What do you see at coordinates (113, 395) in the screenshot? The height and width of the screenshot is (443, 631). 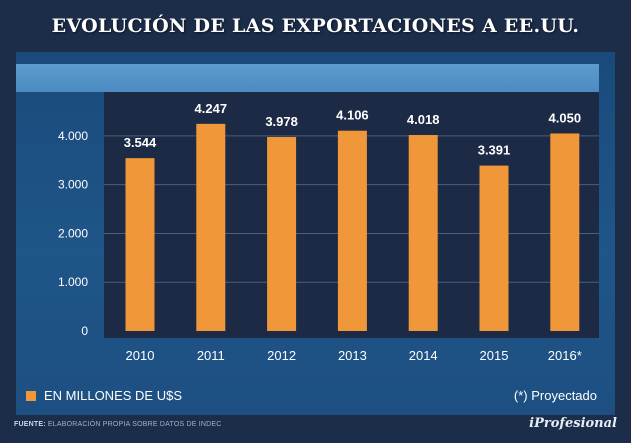 I see `legend-label: EN MILLONES DE U$S` at bounding box center [113, 395].